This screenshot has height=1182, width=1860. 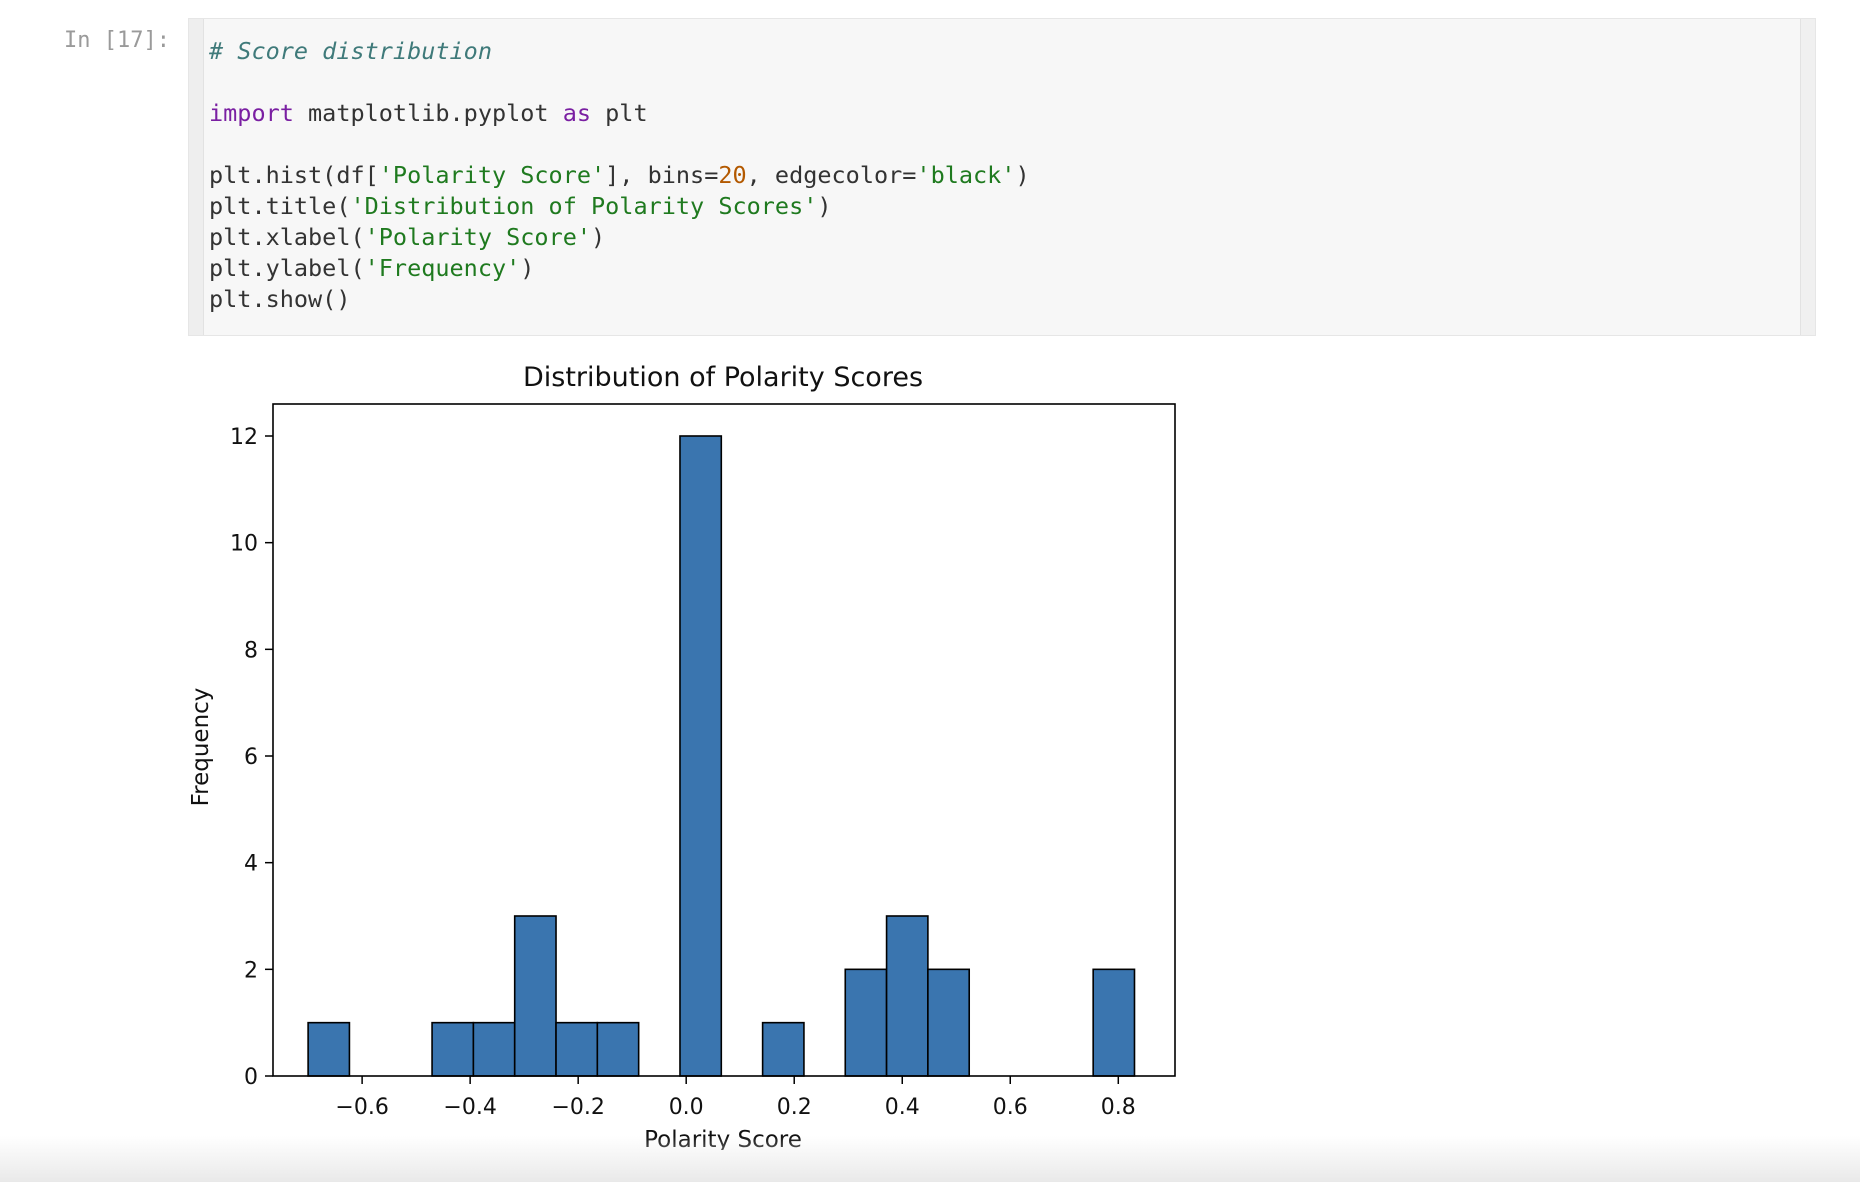 I want to click on y-tick-label: 0, so click(x=251, y=1077).